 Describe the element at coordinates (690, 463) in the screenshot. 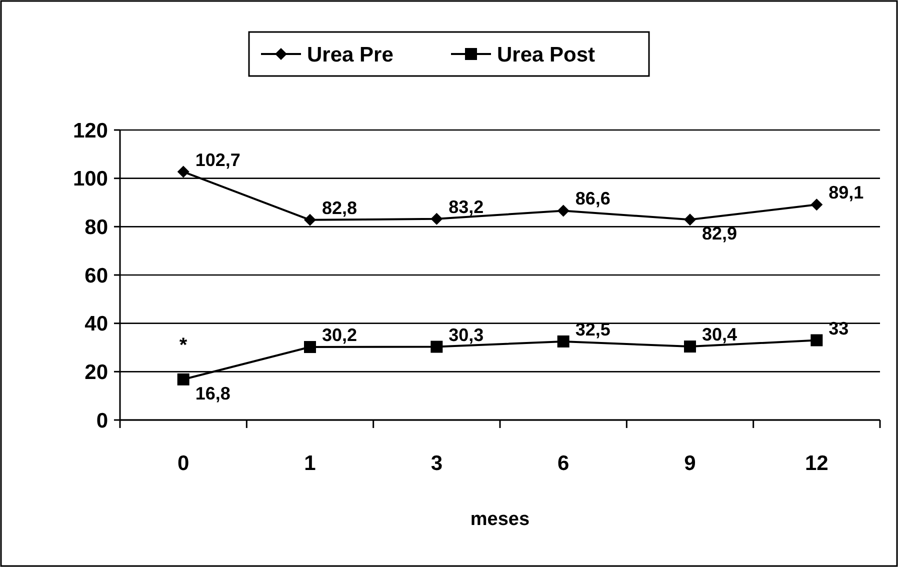

I see `x-tick-label: 9` at that location.